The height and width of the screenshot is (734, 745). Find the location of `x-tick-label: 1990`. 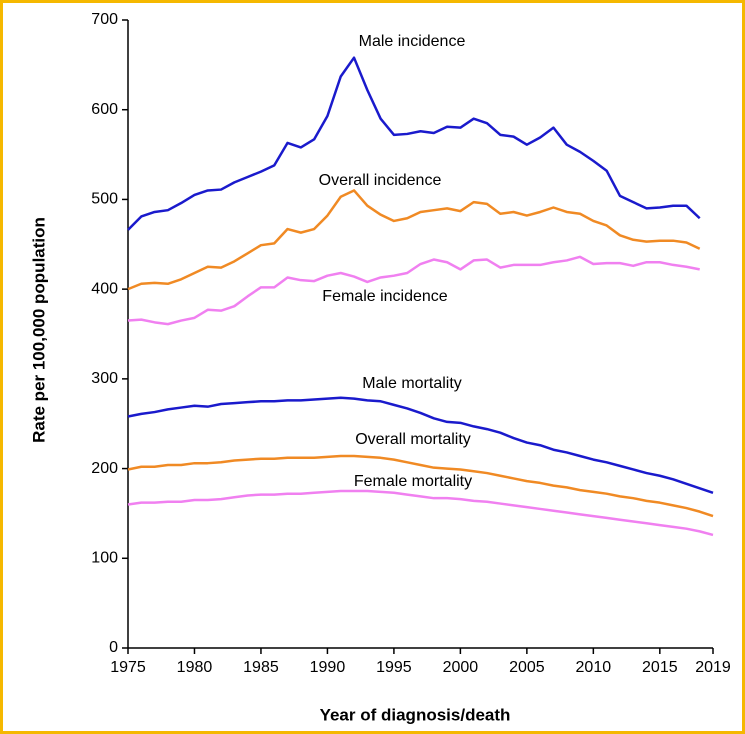

x-tick-label: 1990 is located at coordinates (328, 667).